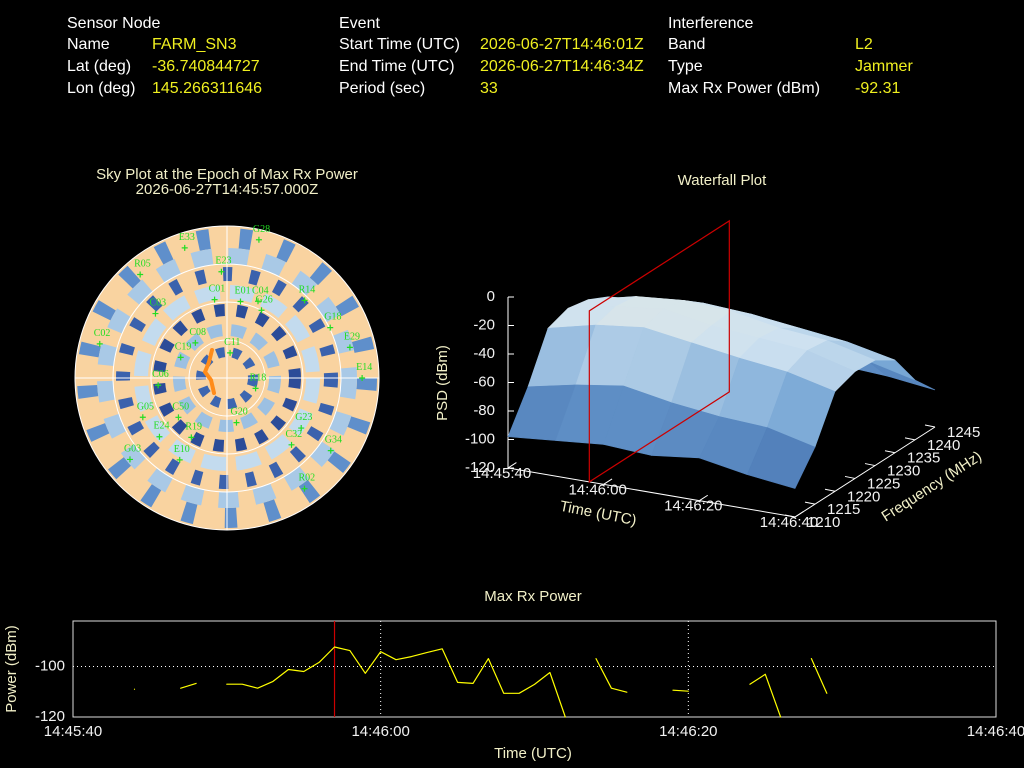 This screenshot has height=768, width=1024. Describe the element at coordinates (884, 66) in the screenshot. I see `field-value: Jammer` at that location.